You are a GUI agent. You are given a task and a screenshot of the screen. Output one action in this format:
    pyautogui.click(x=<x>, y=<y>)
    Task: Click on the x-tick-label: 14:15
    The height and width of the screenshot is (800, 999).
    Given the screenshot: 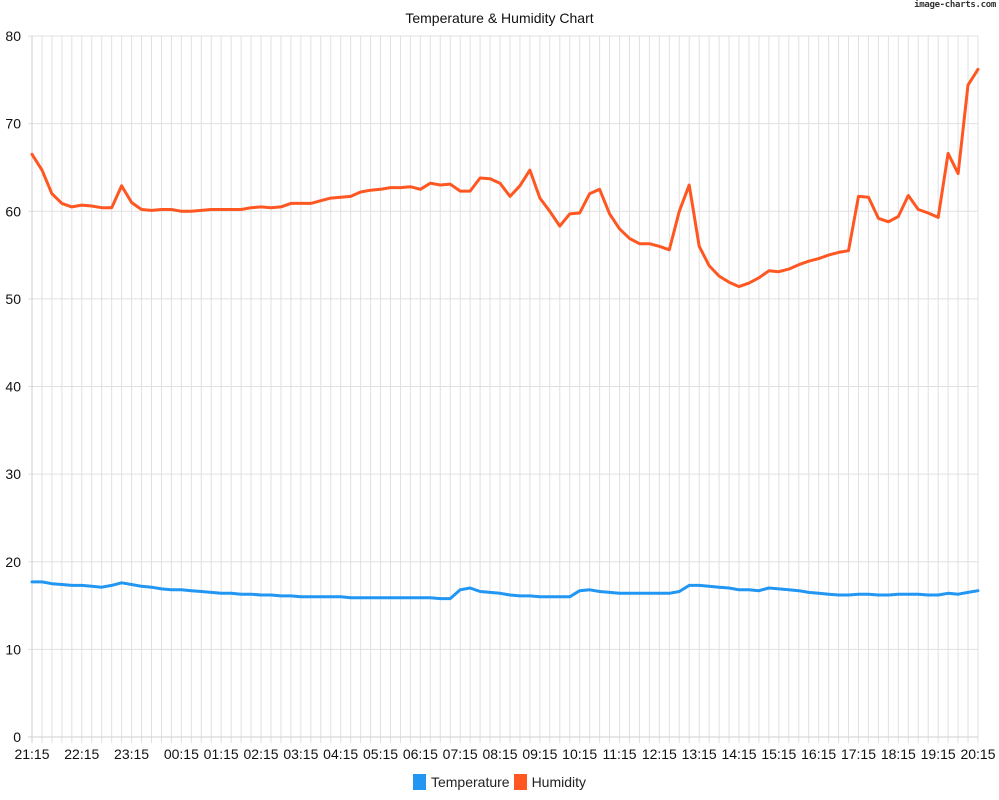 What is the action you would take?
    pyautogui.click(x=738, y=754)
    